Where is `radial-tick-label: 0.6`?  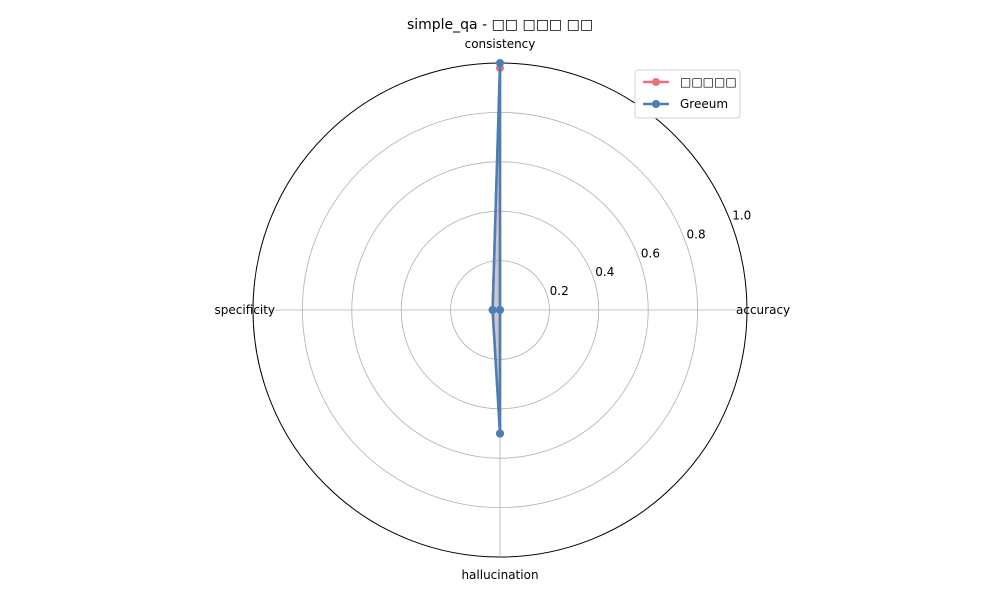 radial-tick-label: 0.6 is located at coordinates (650, 253).